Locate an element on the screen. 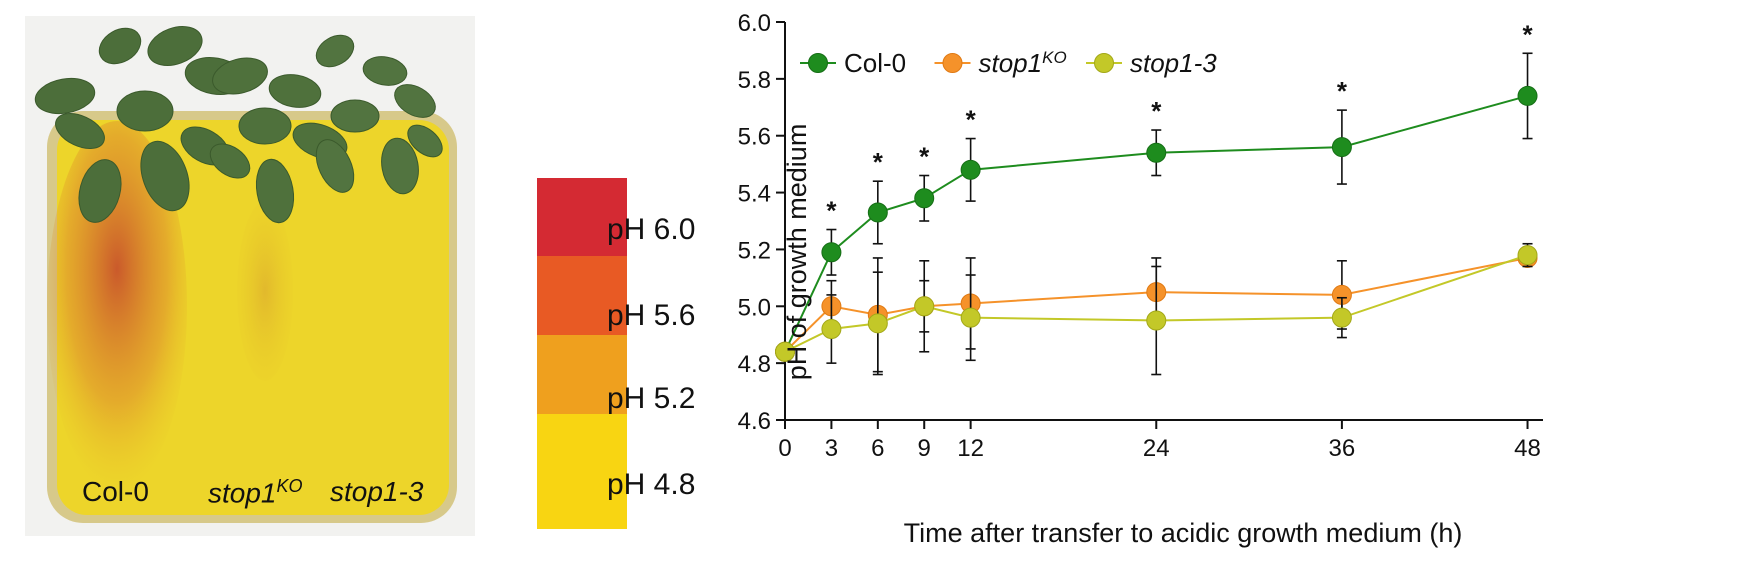 Image resolution: width=1743 pixels, height=566 pixels. legend-item-0: Col-0 is located at coordinates (853, 63).